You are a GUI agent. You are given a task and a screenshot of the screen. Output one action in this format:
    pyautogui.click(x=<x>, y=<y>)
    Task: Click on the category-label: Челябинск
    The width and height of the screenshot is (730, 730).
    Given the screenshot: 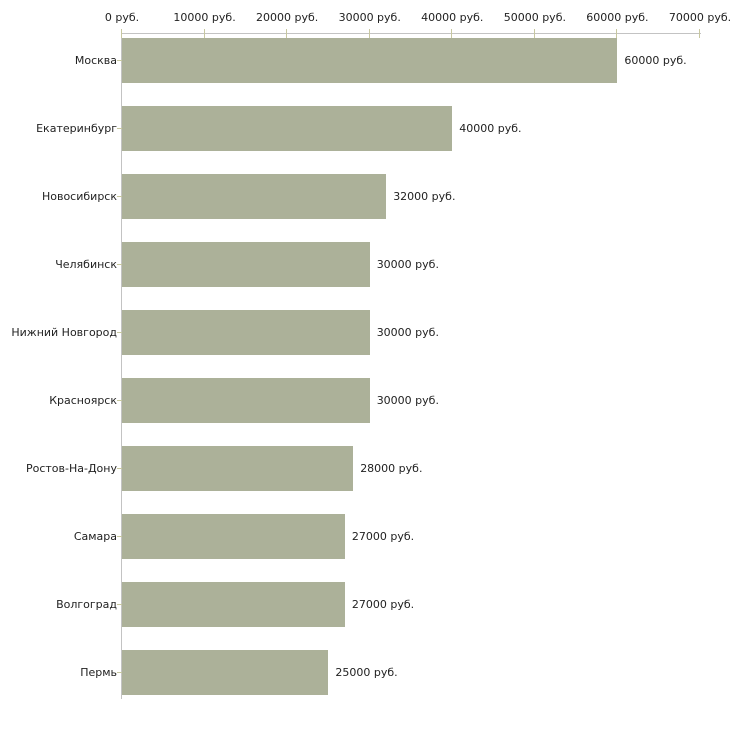 What is the action you would take?
    pyautogui.click(x=86, y=264)
    